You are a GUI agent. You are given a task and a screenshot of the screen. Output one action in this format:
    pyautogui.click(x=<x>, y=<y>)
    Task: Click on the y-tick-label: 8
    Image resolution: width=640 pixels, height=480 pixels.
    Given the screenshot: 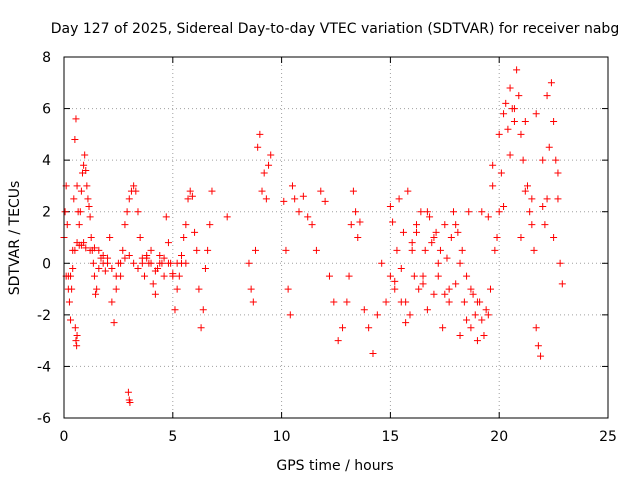 What is the action you would take?
    pyautogui.click(x=46, y=58)
    